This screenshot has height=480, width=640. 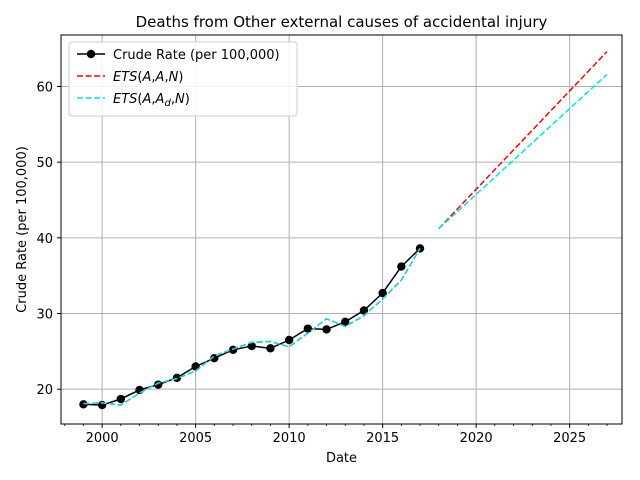 What do you see at coordinates (476, 438) in the screenshot?
I see `x-tick-label: 2020` at bounding box center [476, 438].